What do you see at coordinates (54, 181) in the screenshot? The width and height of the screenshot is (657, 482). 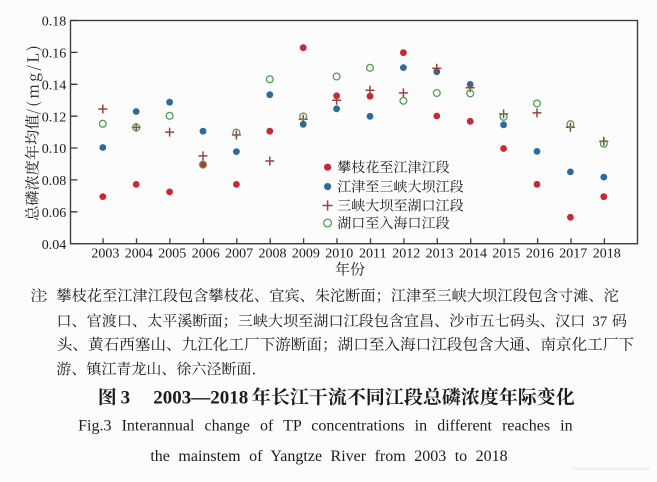 I see `svg-text: 0.08` at bounding box center [54, 181].